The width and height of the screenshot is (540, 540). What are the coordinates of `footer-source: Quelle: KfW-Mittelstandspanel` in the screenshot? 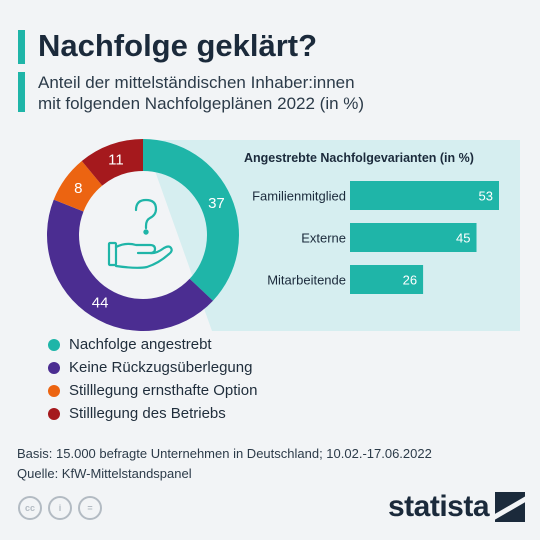 It's located at (104, 473).